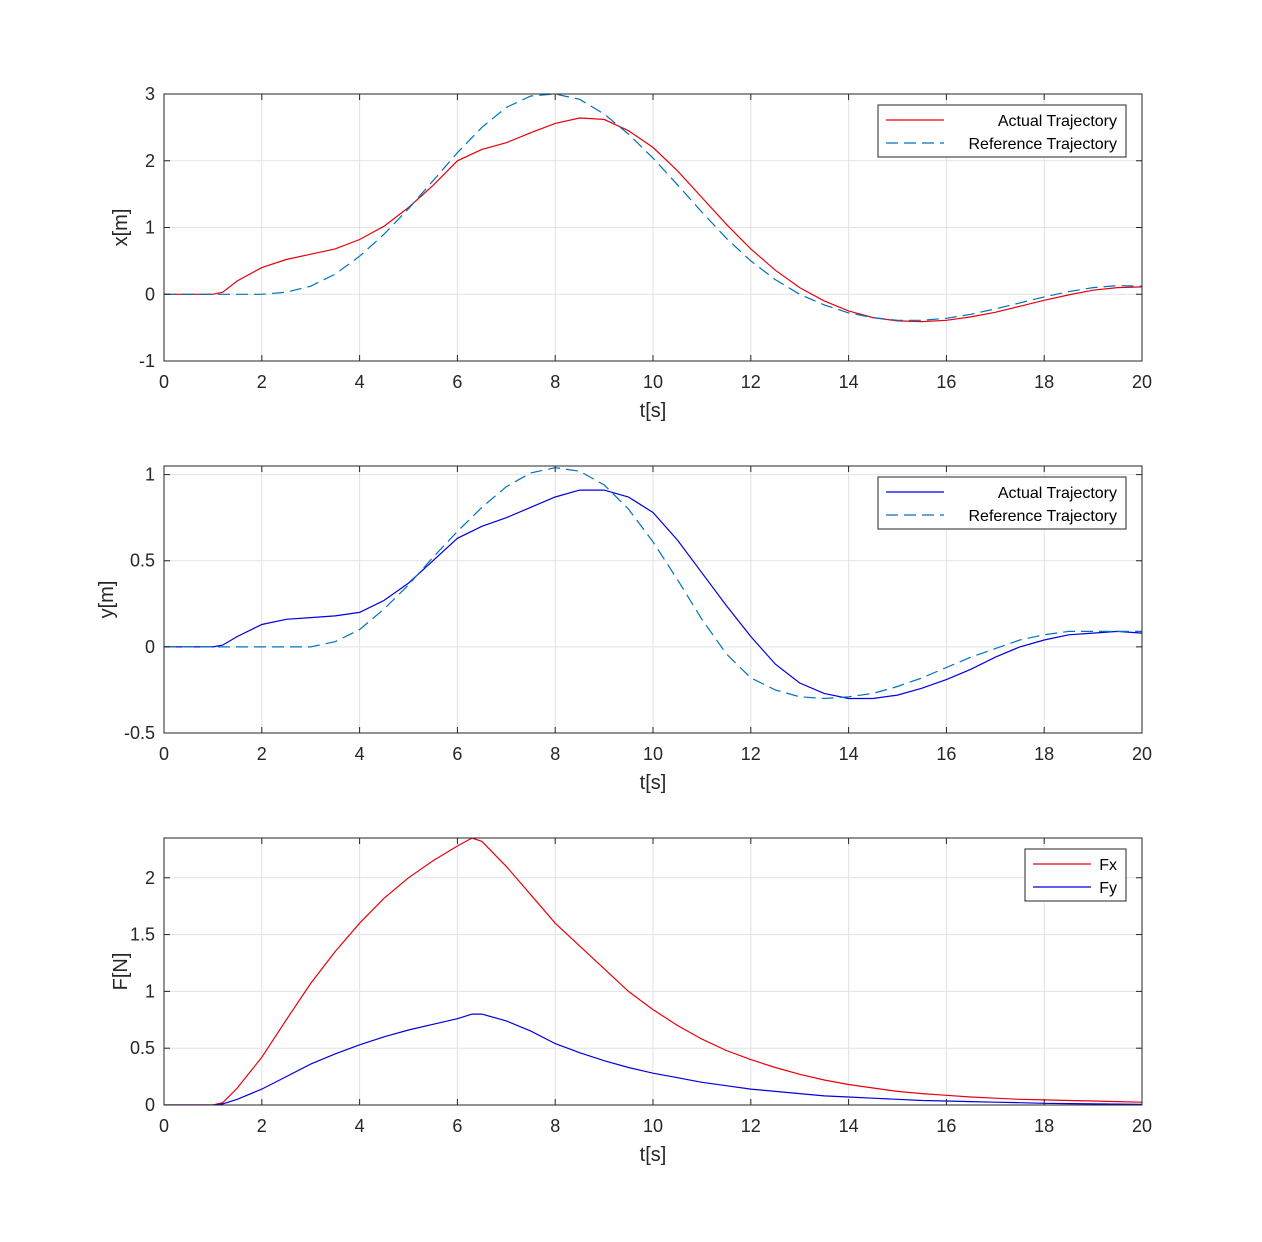 The height and width of the screenshot is (1242, 1262). What do you see at coordinates (147, 361) in the screenshot?
I see `y-tick-label: -1` at bounding box center [147, 361].